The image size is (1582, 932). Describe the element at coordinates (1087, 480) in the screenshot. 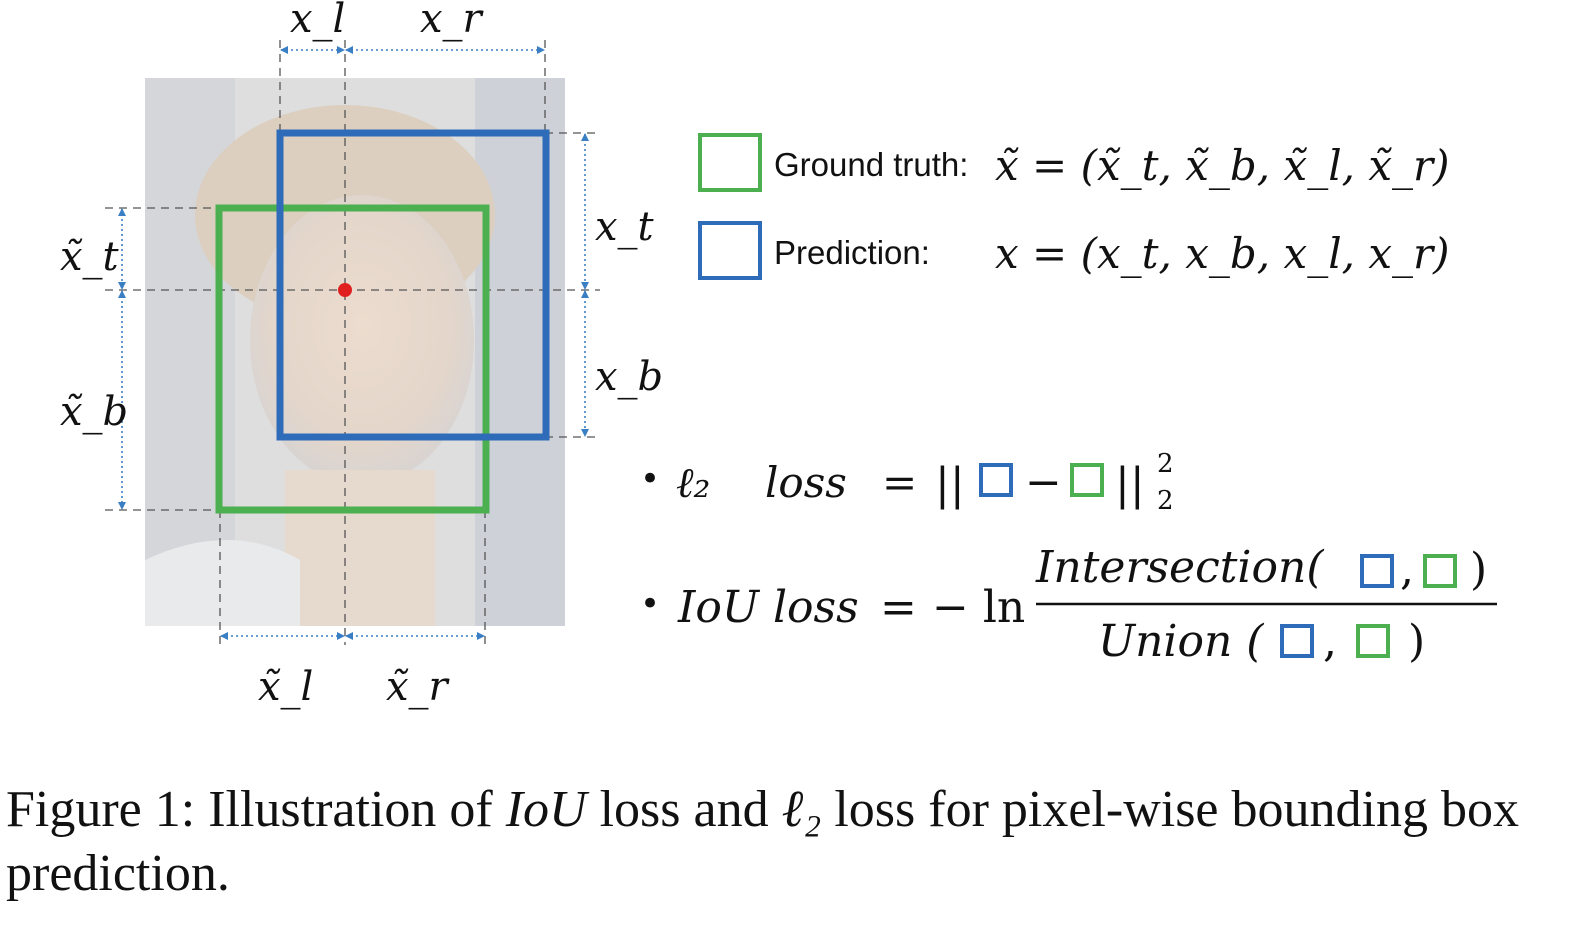

I see `l2-ground-truth-square` at that location.